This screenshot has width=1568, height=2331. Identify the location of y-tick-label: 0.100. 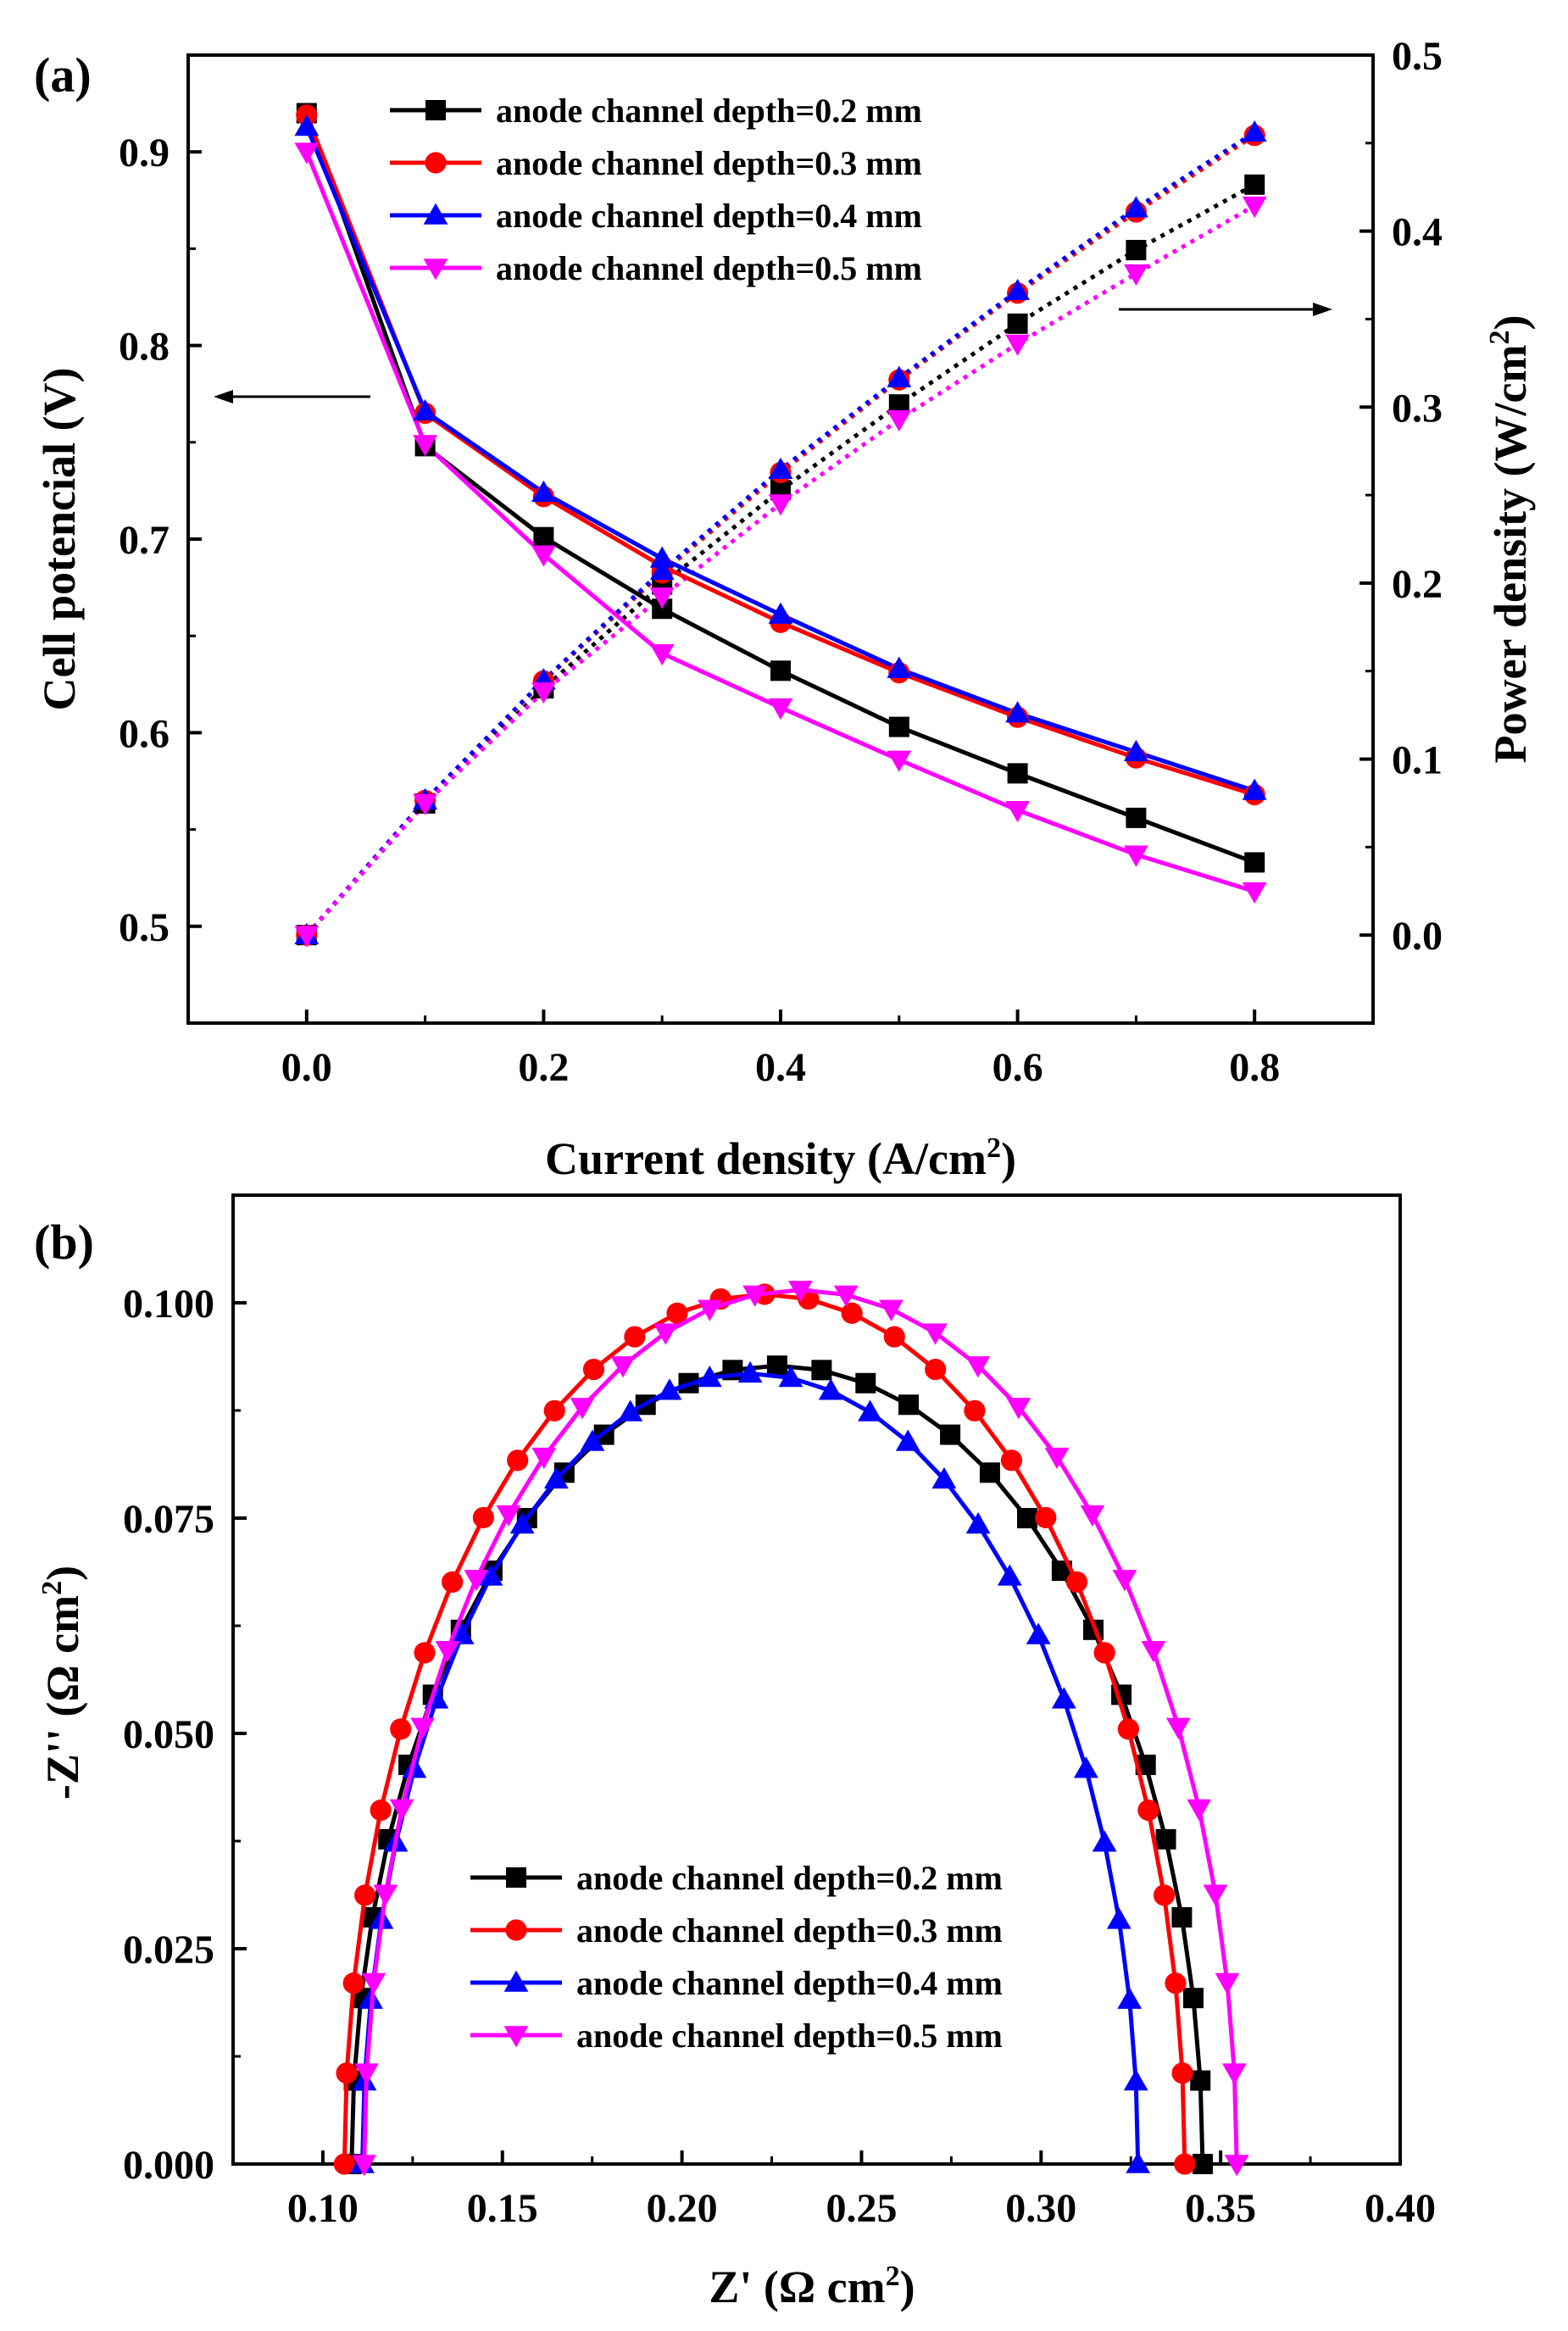
(168, 1304).